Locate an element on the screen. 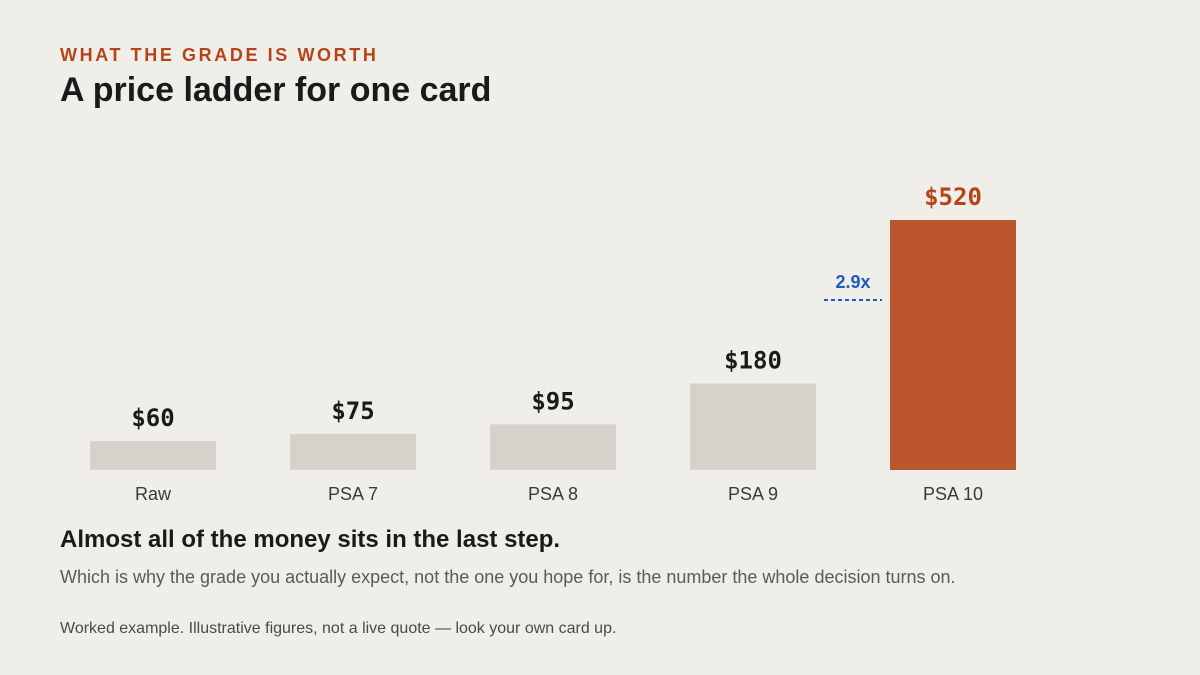 This screenshot has height=675, width=1200. x-tick-label: PSA 8 is located at coordinates (553, 494).